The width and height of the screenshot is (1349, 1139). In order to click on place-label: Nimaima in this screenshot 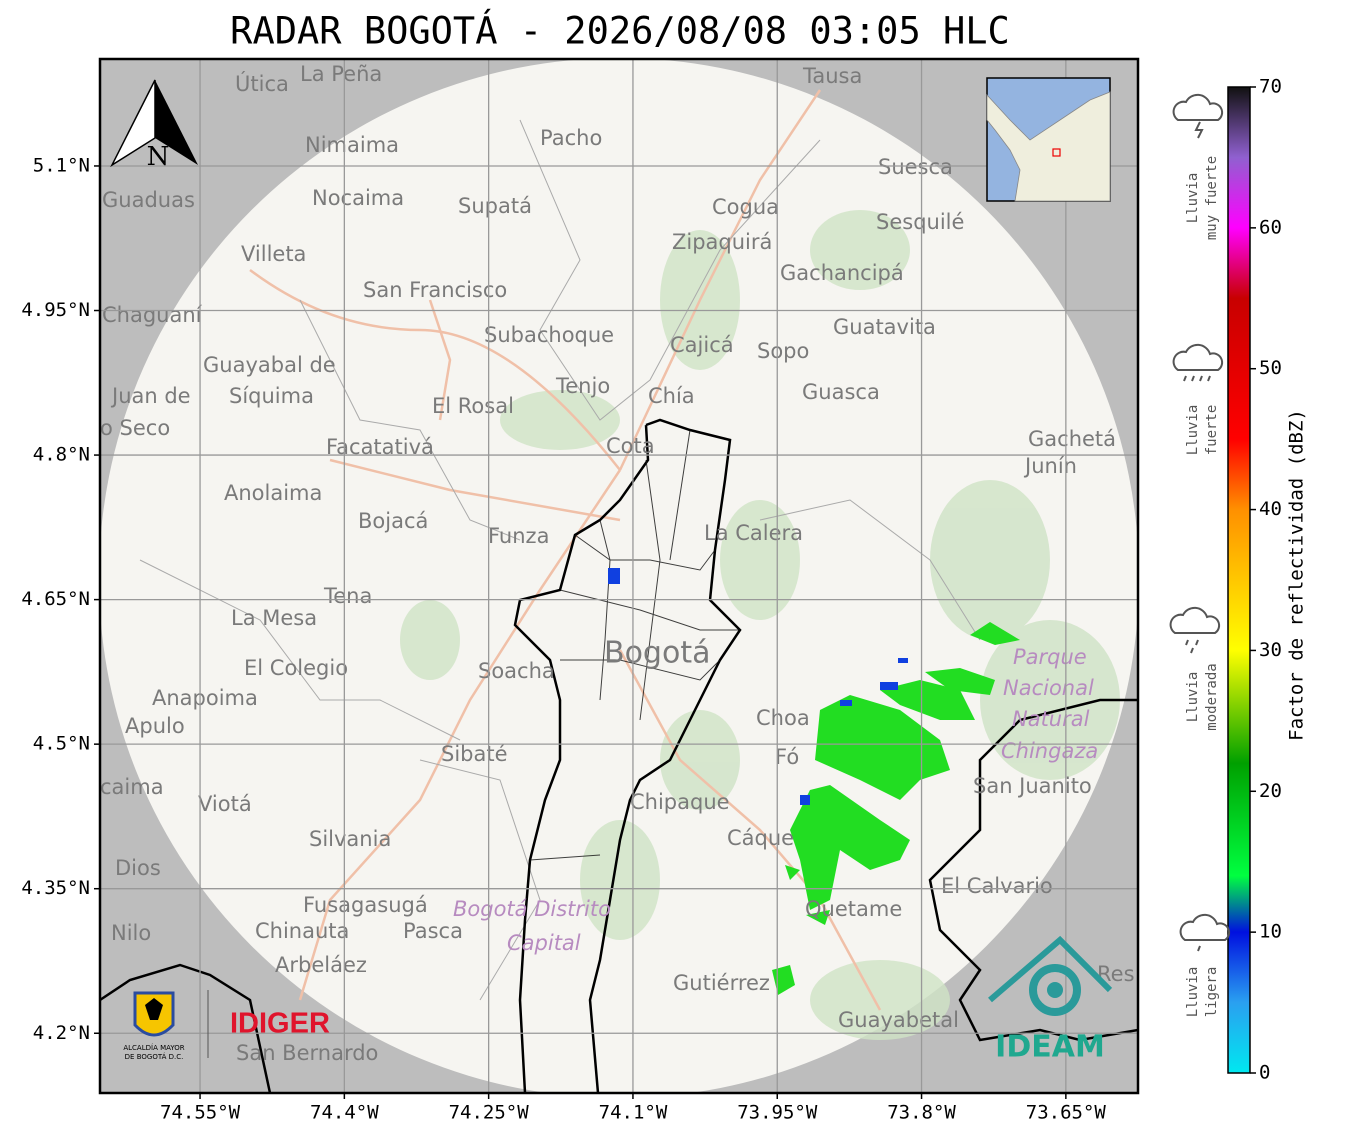, I will do `click(352, 145)`.